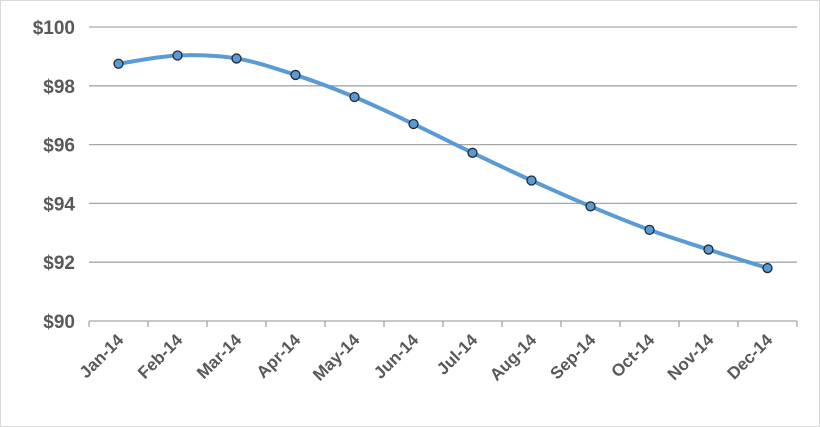 This screenshot has width=820, height=427. What do you see at coordinates (513, 357) in the screenshot?
I see `x-tick-label: Aug-14` at bounding box center [513, 357].